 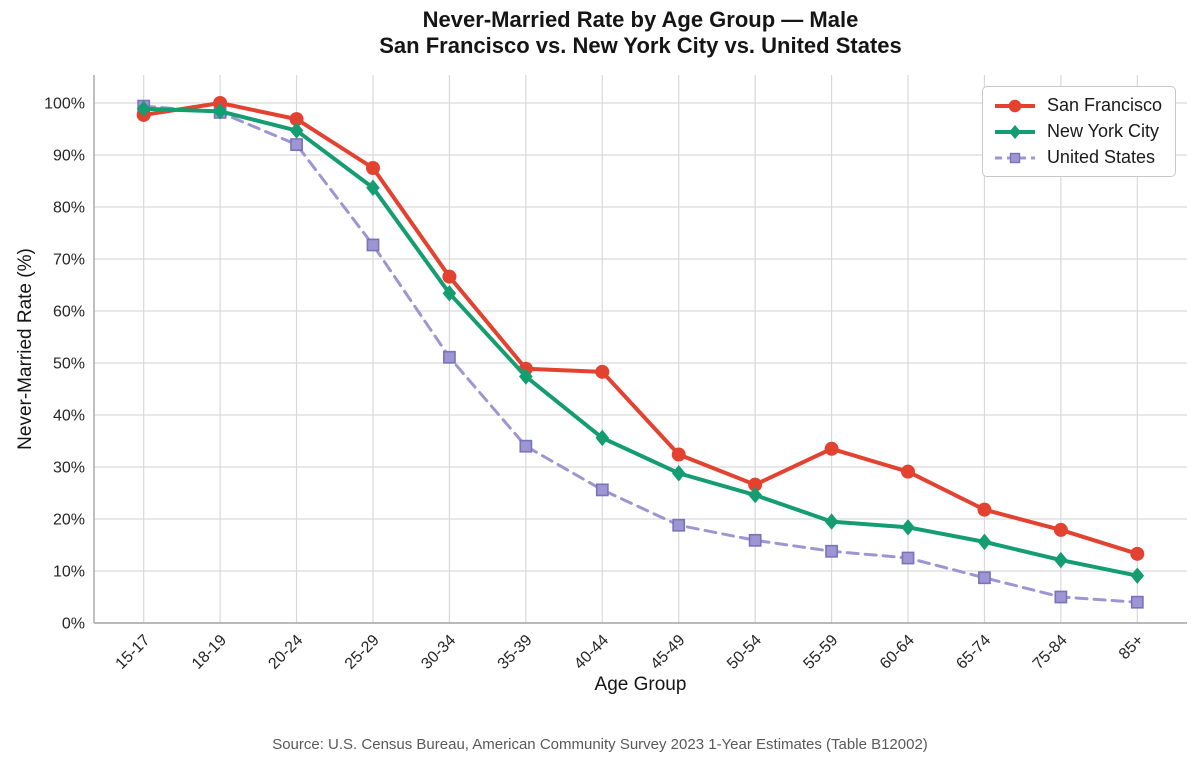 I want to click on new-york-city-legend-marker, so click(x=1014, y=131).